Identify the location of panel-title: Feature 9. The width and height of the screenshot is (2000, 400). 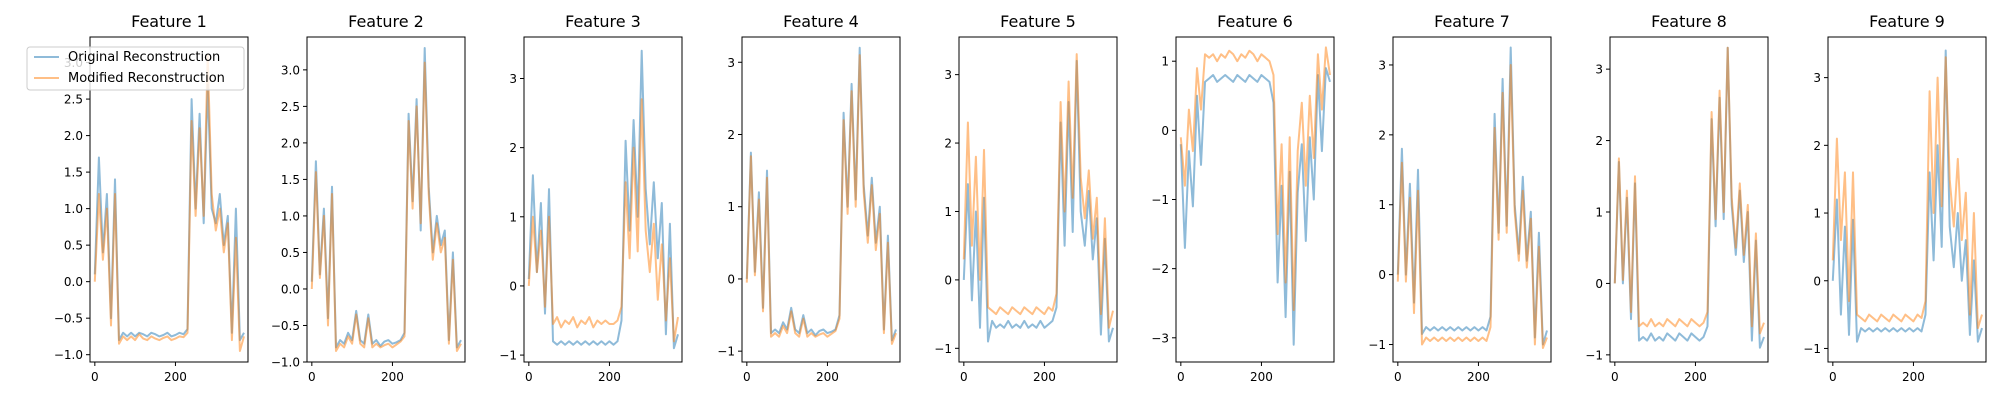
(1907, 21).